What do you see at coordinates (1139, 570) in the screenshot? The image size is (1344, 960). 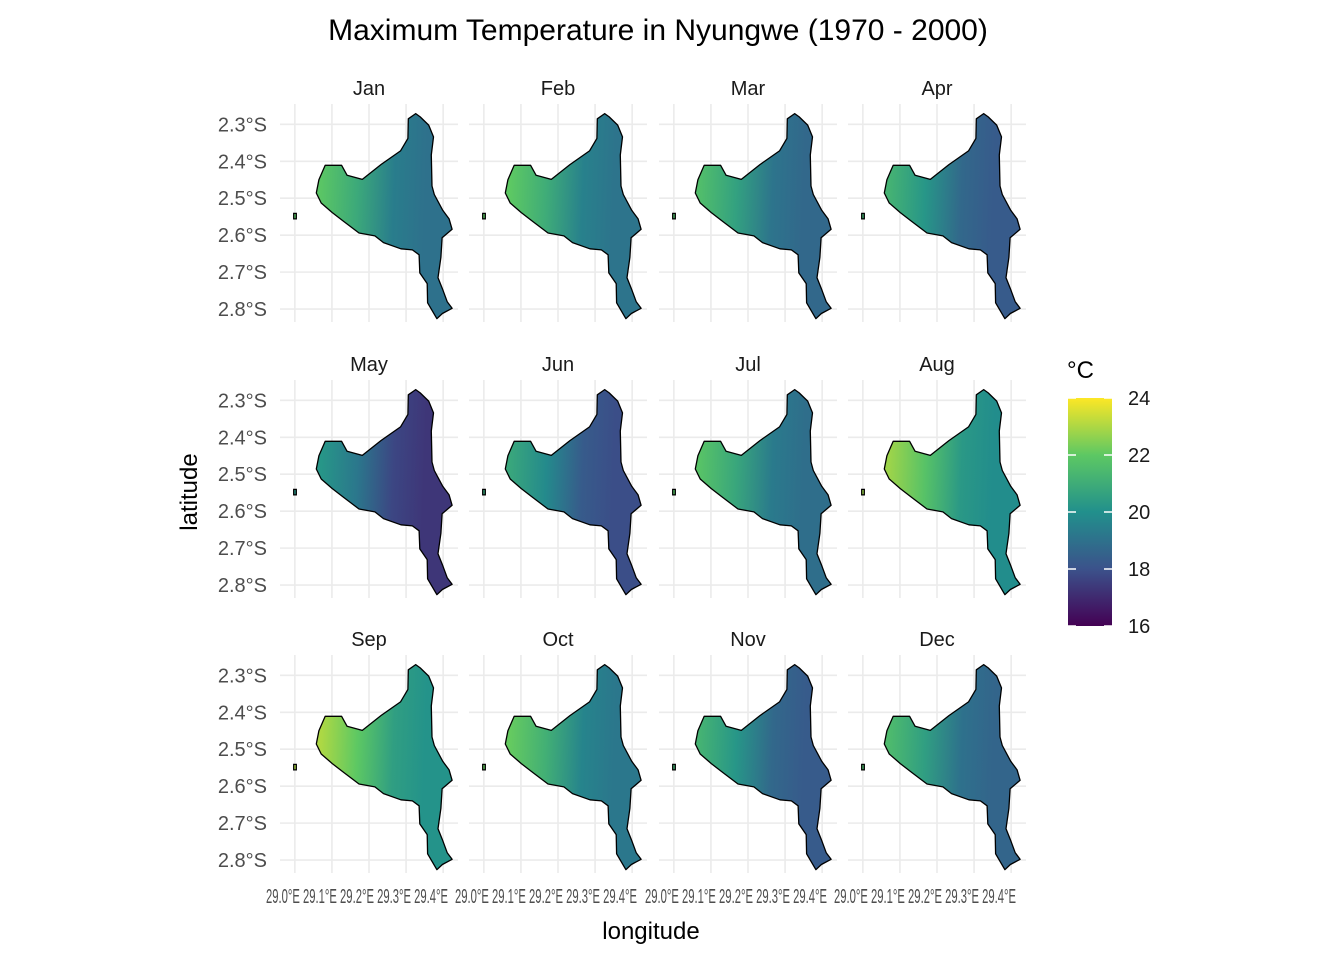 I see `legend-tick-label: 18` at bounding box center [1139, 570].